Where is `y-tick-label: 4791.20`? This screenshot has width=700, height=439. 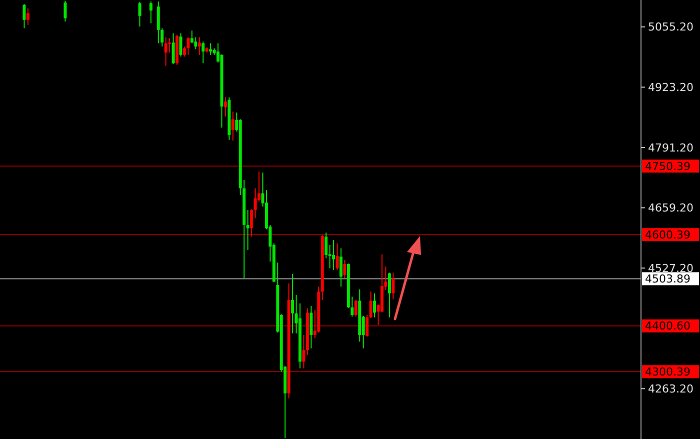 y-tick-label: 4791.20 is located at coordinates (671, 147).